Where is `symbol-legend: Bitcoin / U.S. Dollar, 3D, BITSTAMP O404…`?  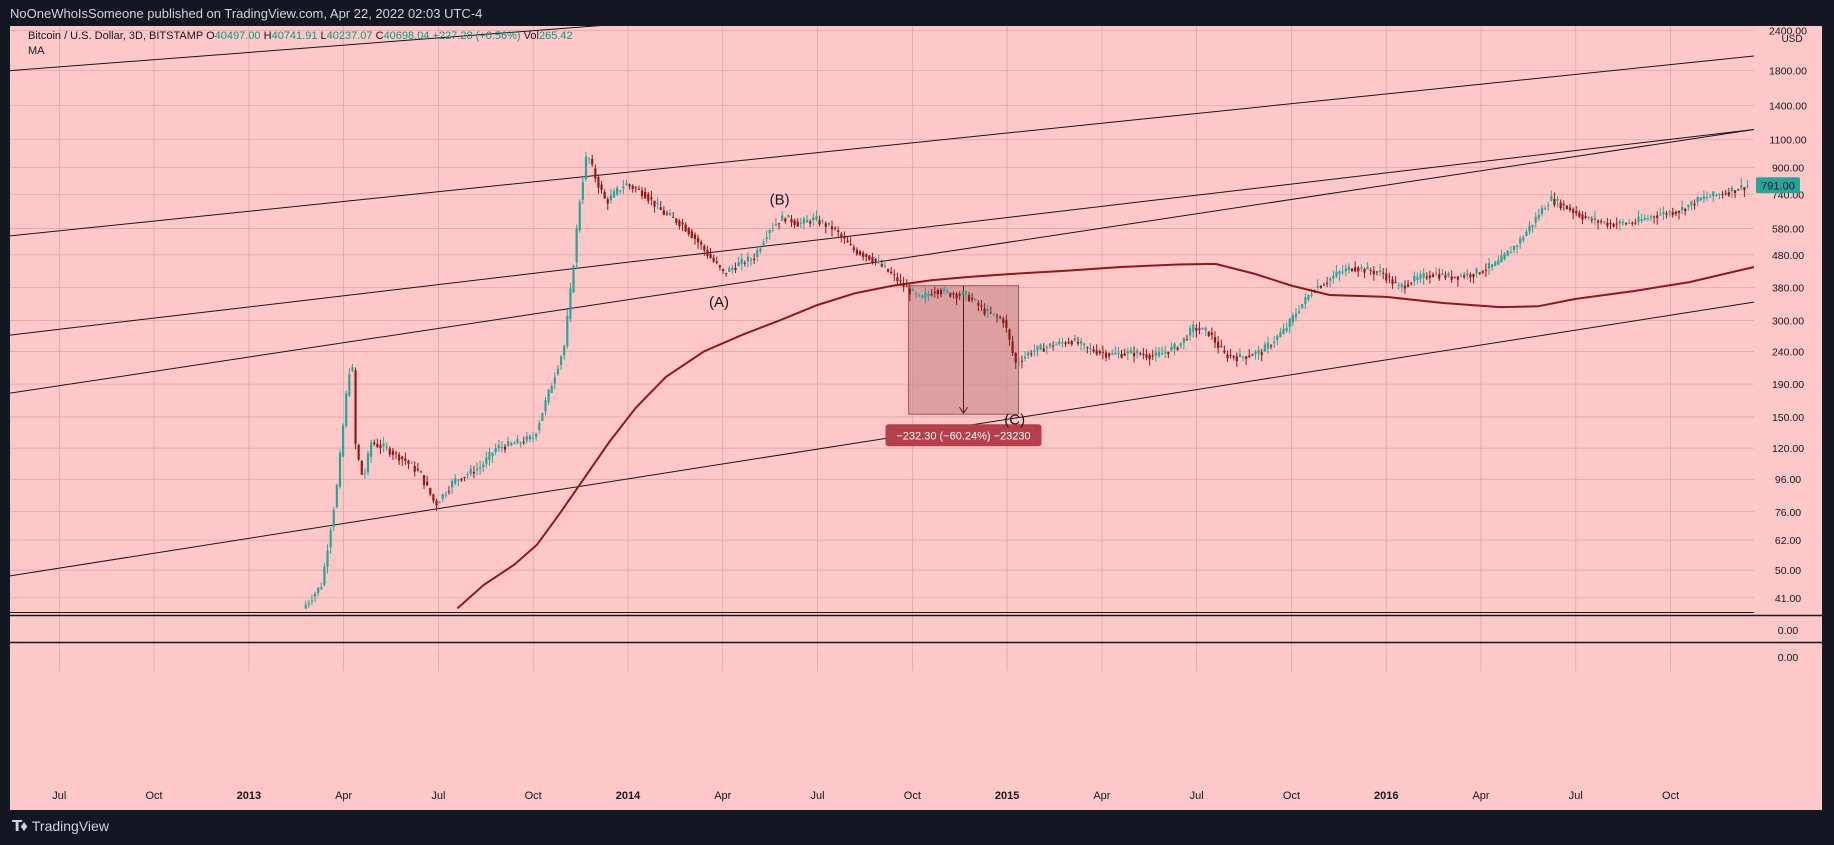 symbol-legend: Bitcoin / U.S. Dollar, 3D, BITSTAMP O404… is located at coordinates (300, 36).